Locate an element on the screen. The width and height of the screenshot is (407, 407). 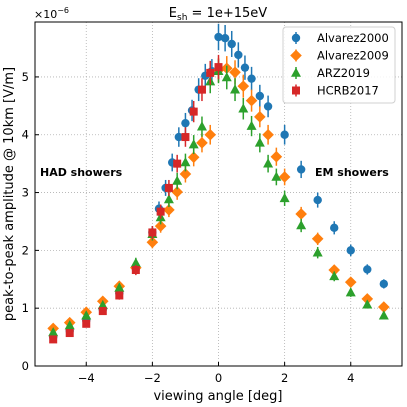
x-tick-label: −2 is located at coordinates (152, 378).